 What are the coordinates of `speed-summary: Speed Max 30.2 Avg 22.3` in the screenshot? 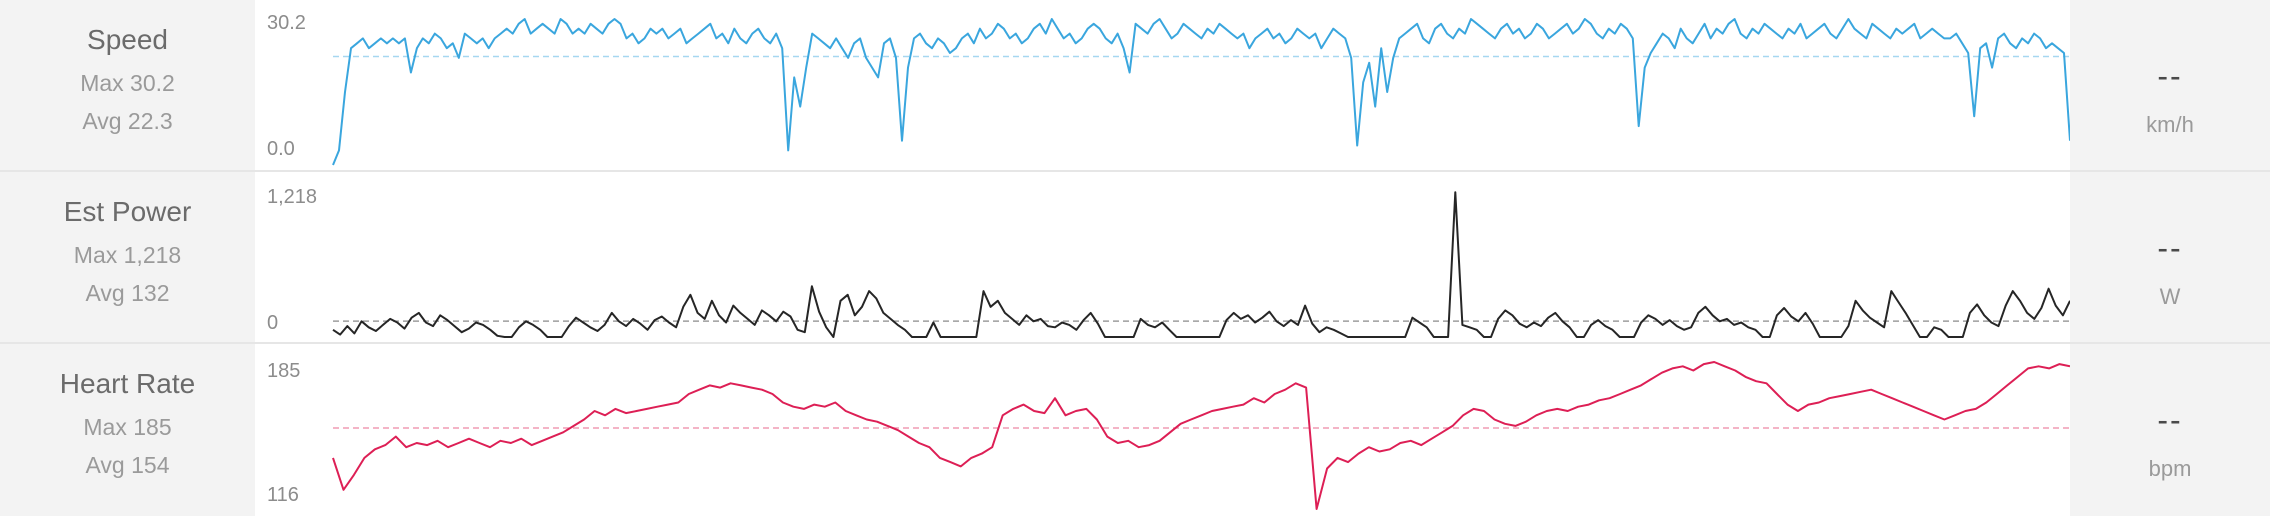 It's located at (127, 86).